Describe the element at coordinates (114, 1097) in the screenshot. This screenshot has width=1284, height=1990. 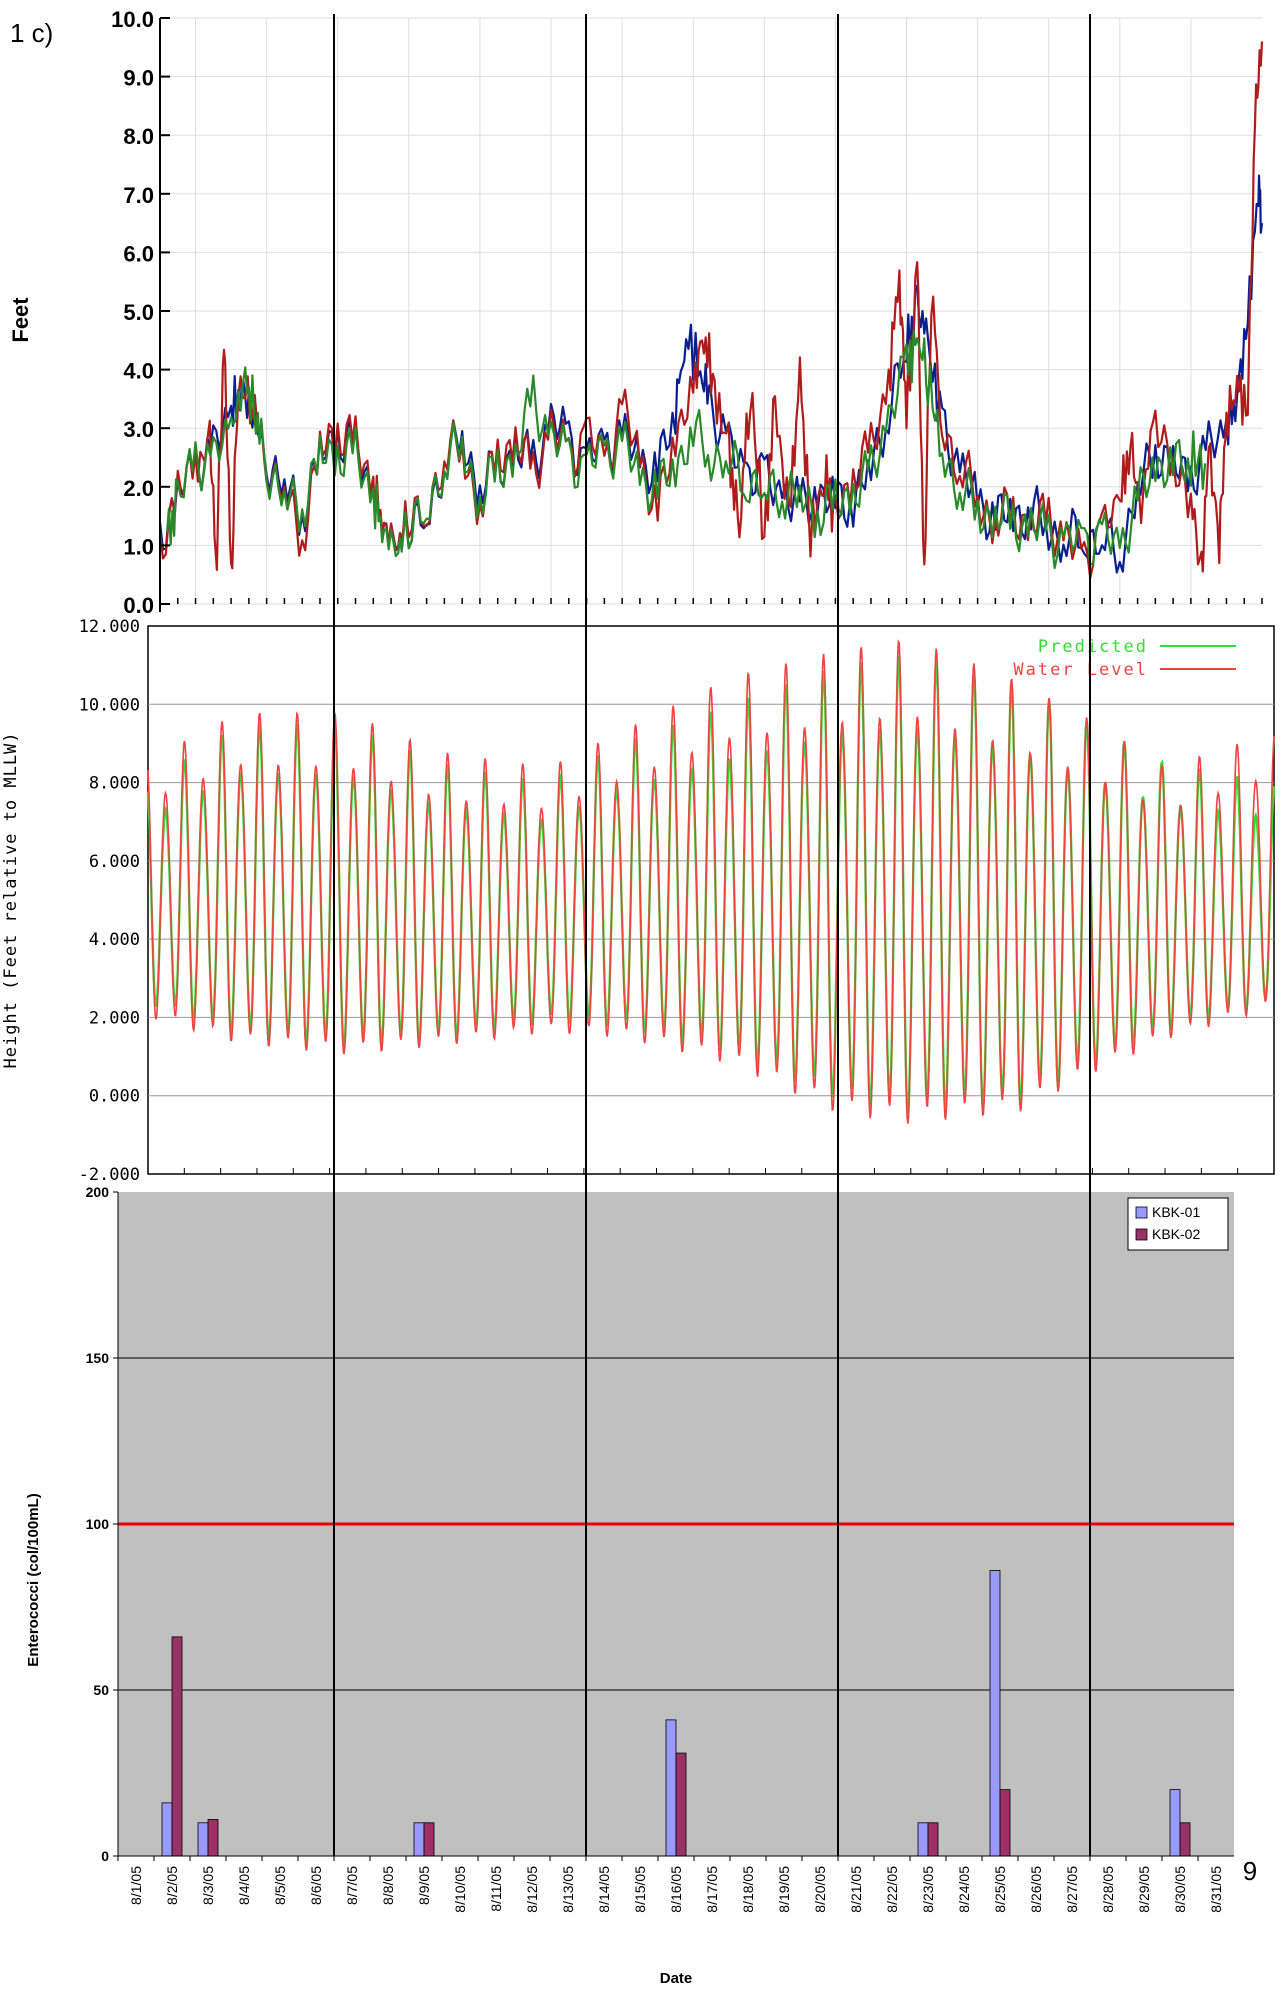
I see `y-tick-label: 0.000` at that location.